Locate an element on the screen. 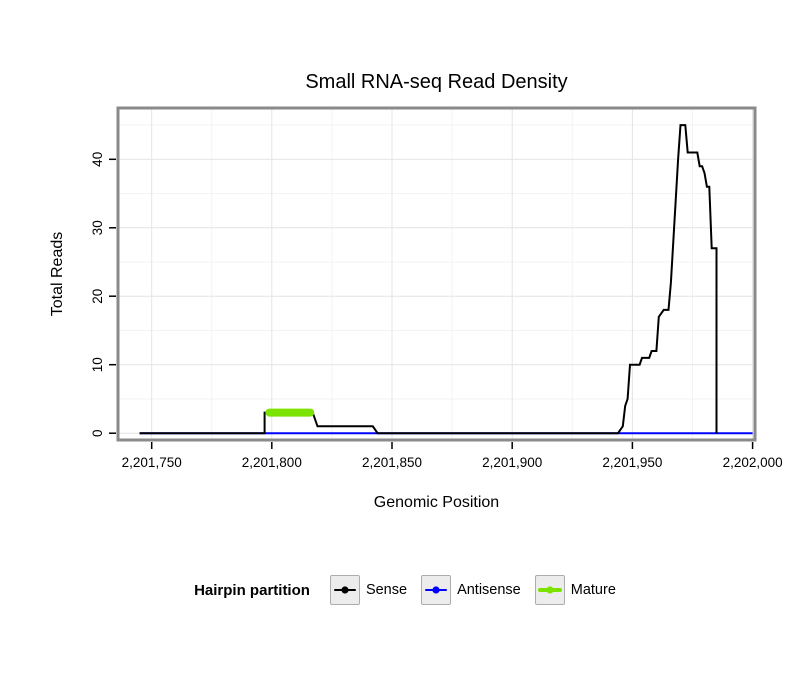  y-tick-label: 0 is located at coordinates (97, 433).